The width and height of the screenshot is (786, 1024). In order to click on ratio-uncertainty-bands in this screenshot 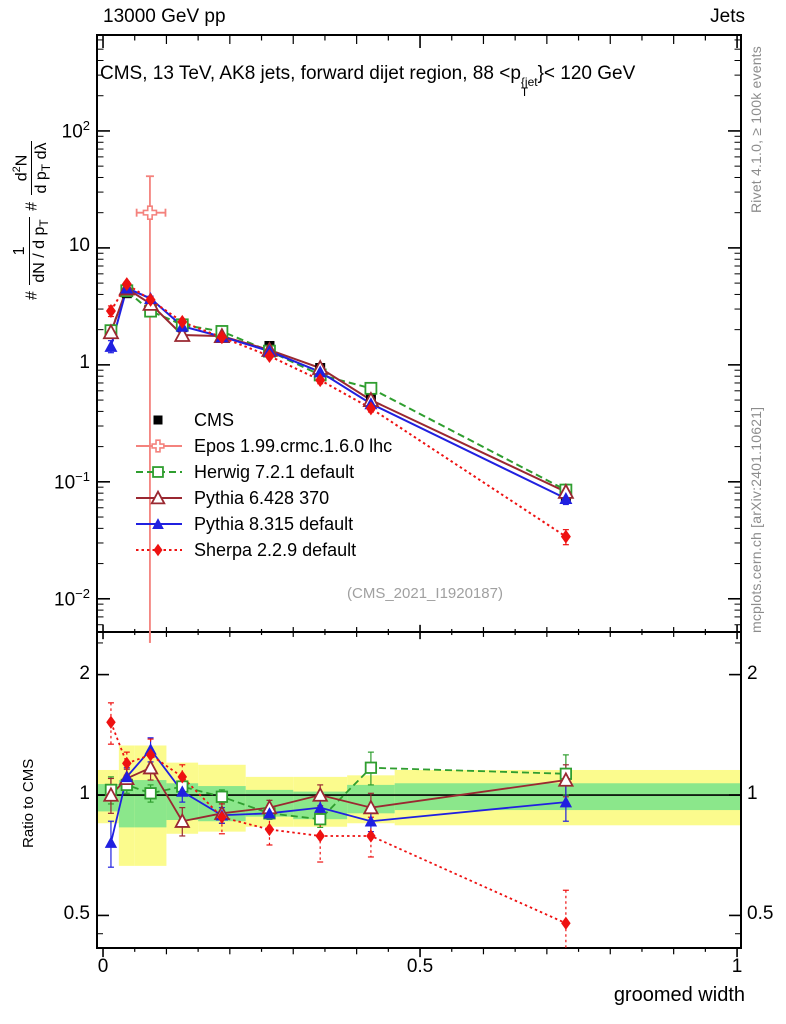, I will do `click(419, 805)`.